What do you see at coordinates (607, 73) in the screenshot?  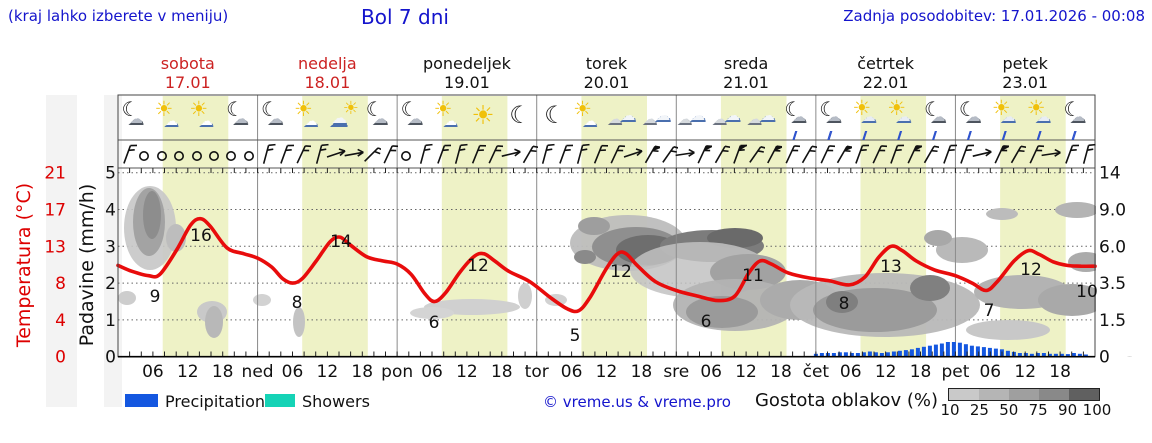 I see `day-header-torek: torek 20.01` at bounding box center [607, 73].